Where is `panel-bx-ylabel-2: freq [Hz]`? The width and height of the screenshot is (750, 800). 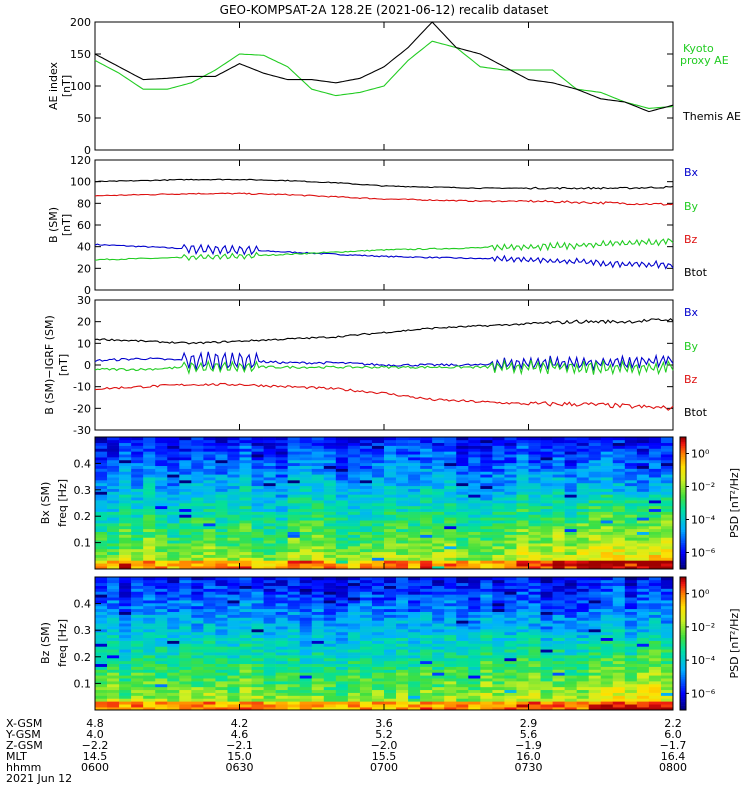 panel-bx-ylabel-2: freq [Hz] is located at coordinates (62, 503).